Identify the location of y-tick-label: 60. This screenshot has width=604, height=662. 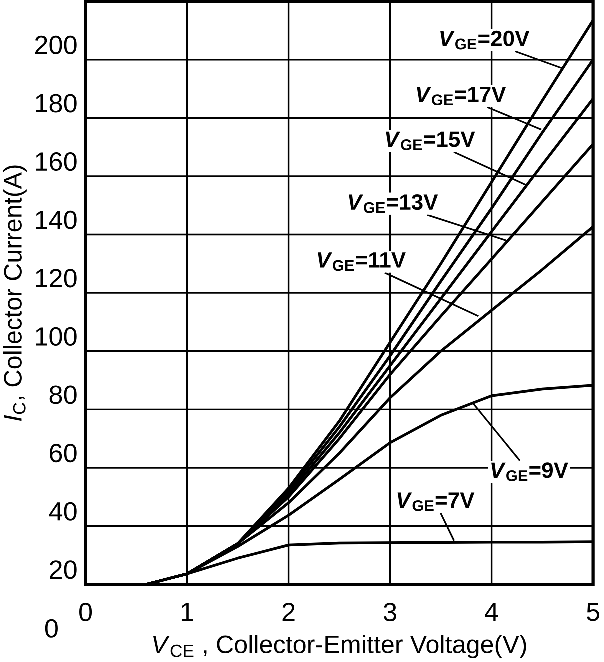
(63, 453).